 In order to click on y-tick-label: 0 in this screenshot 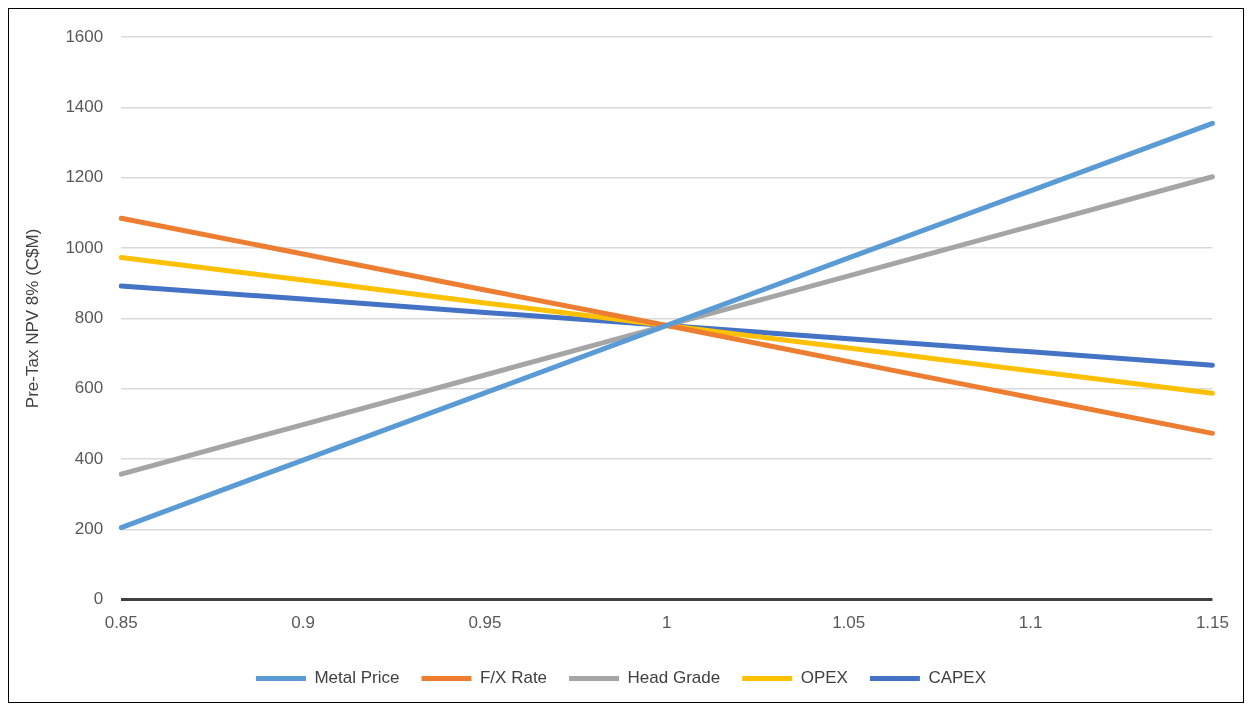, I will do `click(98, 599)`.